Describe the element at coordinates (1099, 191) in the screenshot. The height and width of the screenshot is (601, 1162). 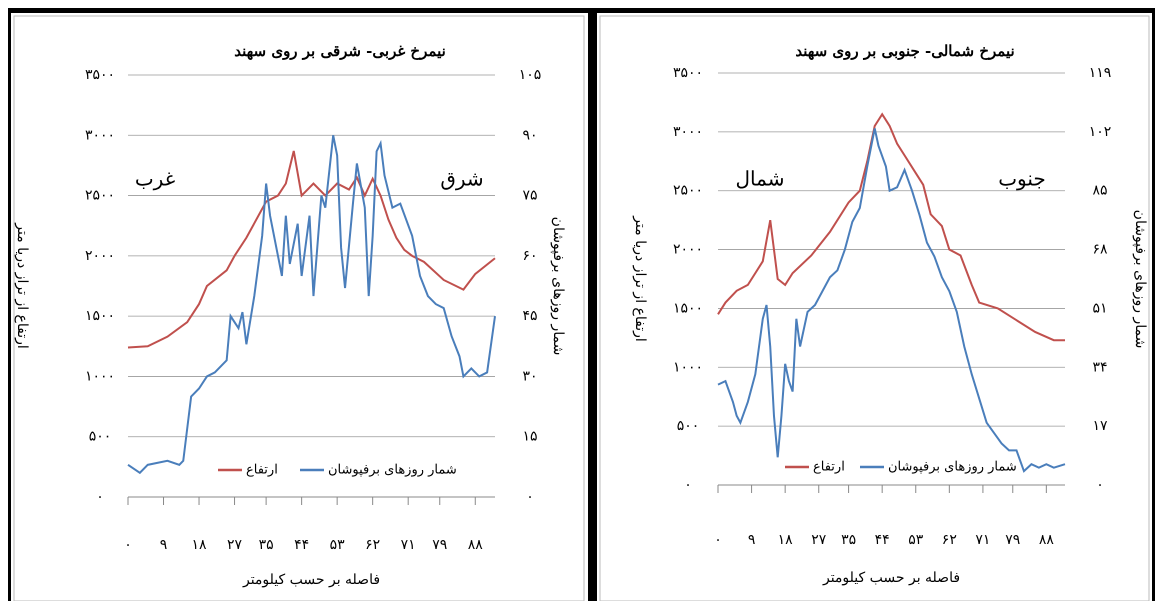
I see `y2-tick-label: ۸۵` at that location.